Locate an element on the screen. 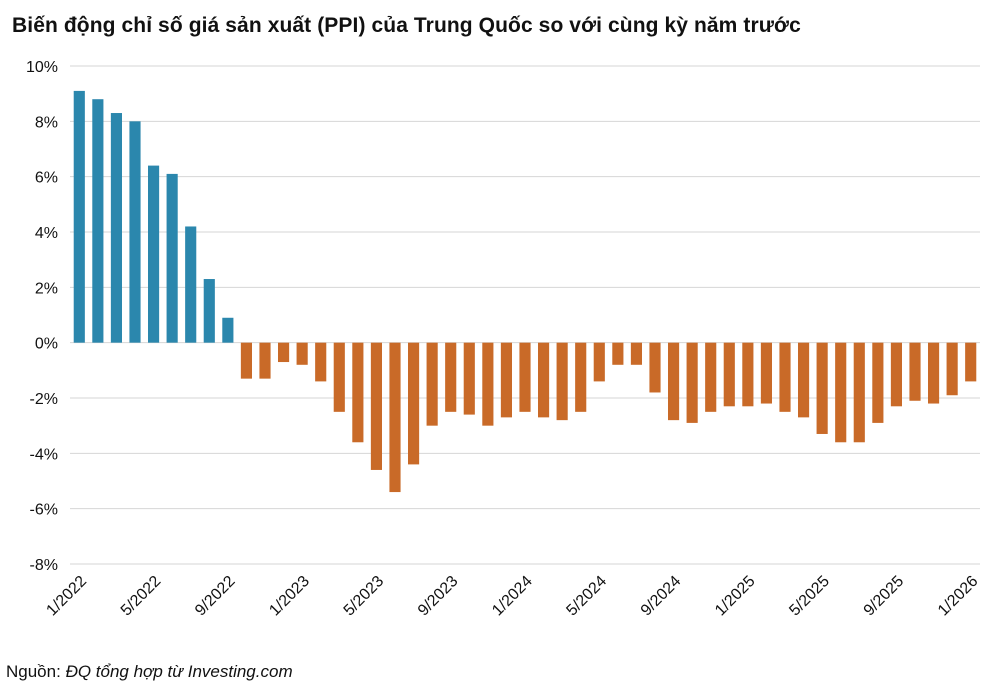  x-tick-label: 5/2025 is located at coordinates (809, 596).